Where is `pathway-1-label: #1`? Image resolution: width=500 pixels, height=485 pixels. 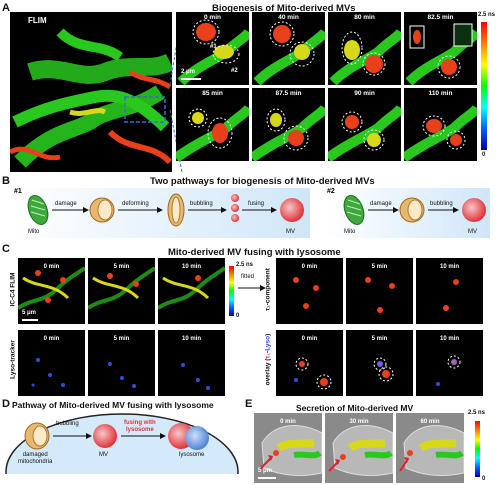
pathway-1-label: #1 is located at coordinates (18, 191).